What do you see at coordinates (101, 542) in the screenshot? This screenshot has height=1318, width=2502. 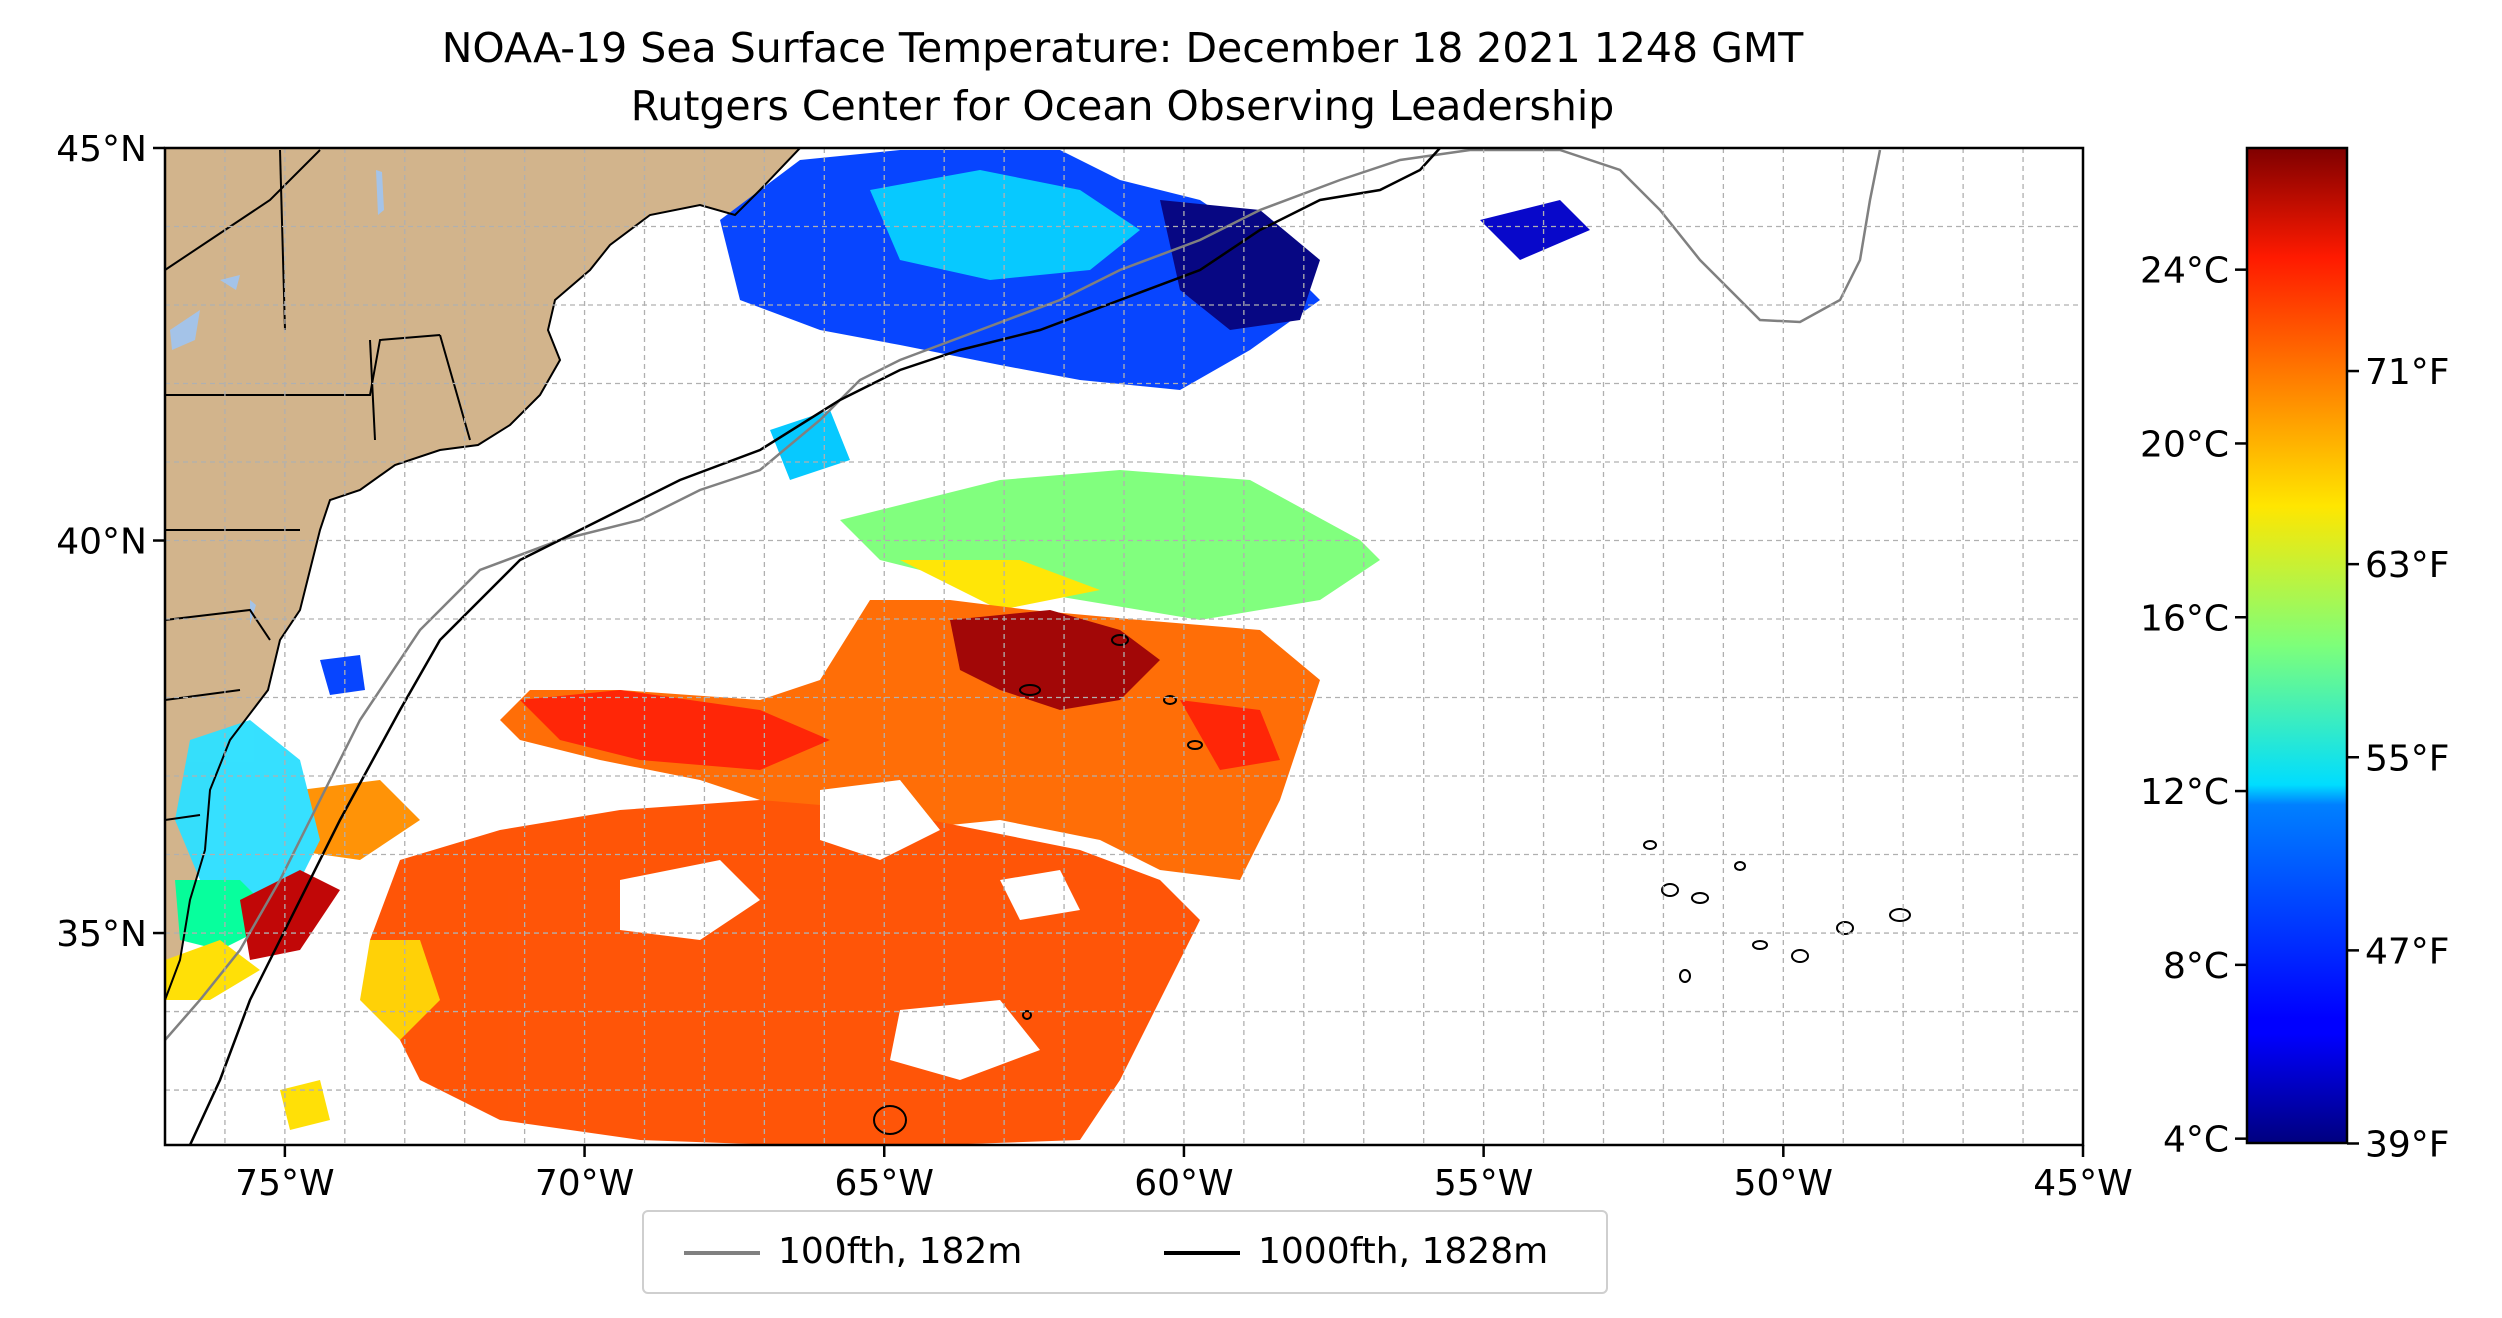 I see `y-tick-label: 40°N` at bounding box center [101, 542].